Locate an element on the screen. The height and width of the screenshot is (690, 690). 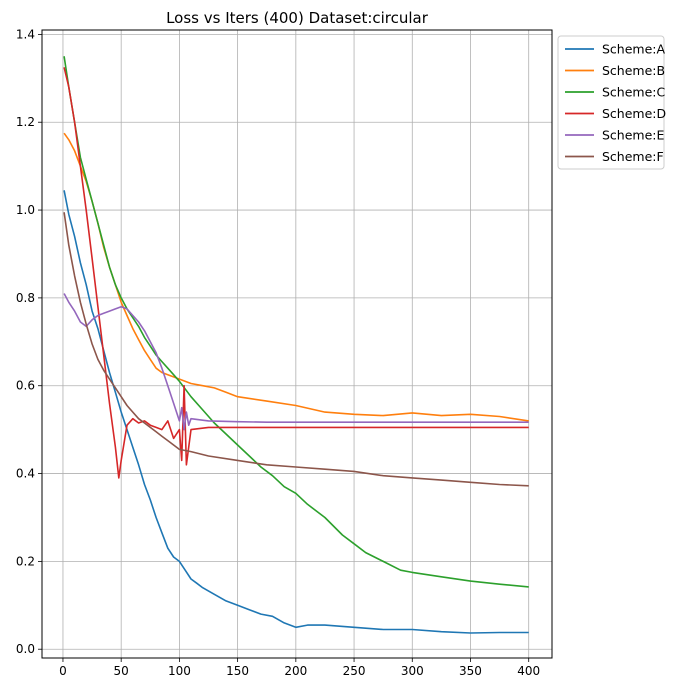
legend-label: Scheme:E is located at coordinates (633, 135).